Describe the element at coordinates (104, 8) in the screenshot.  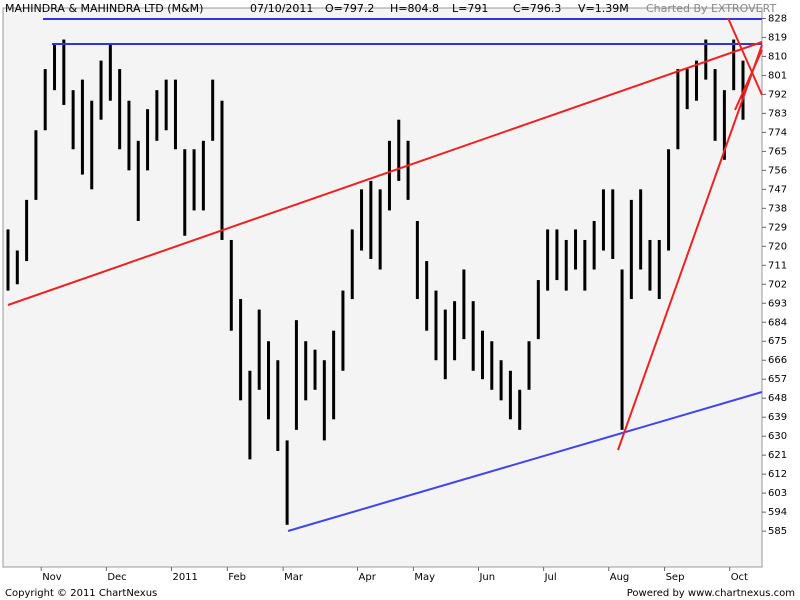
I see `chart-title: MAHINDRA & MAHINDRA LTD (M&M)` at that location.